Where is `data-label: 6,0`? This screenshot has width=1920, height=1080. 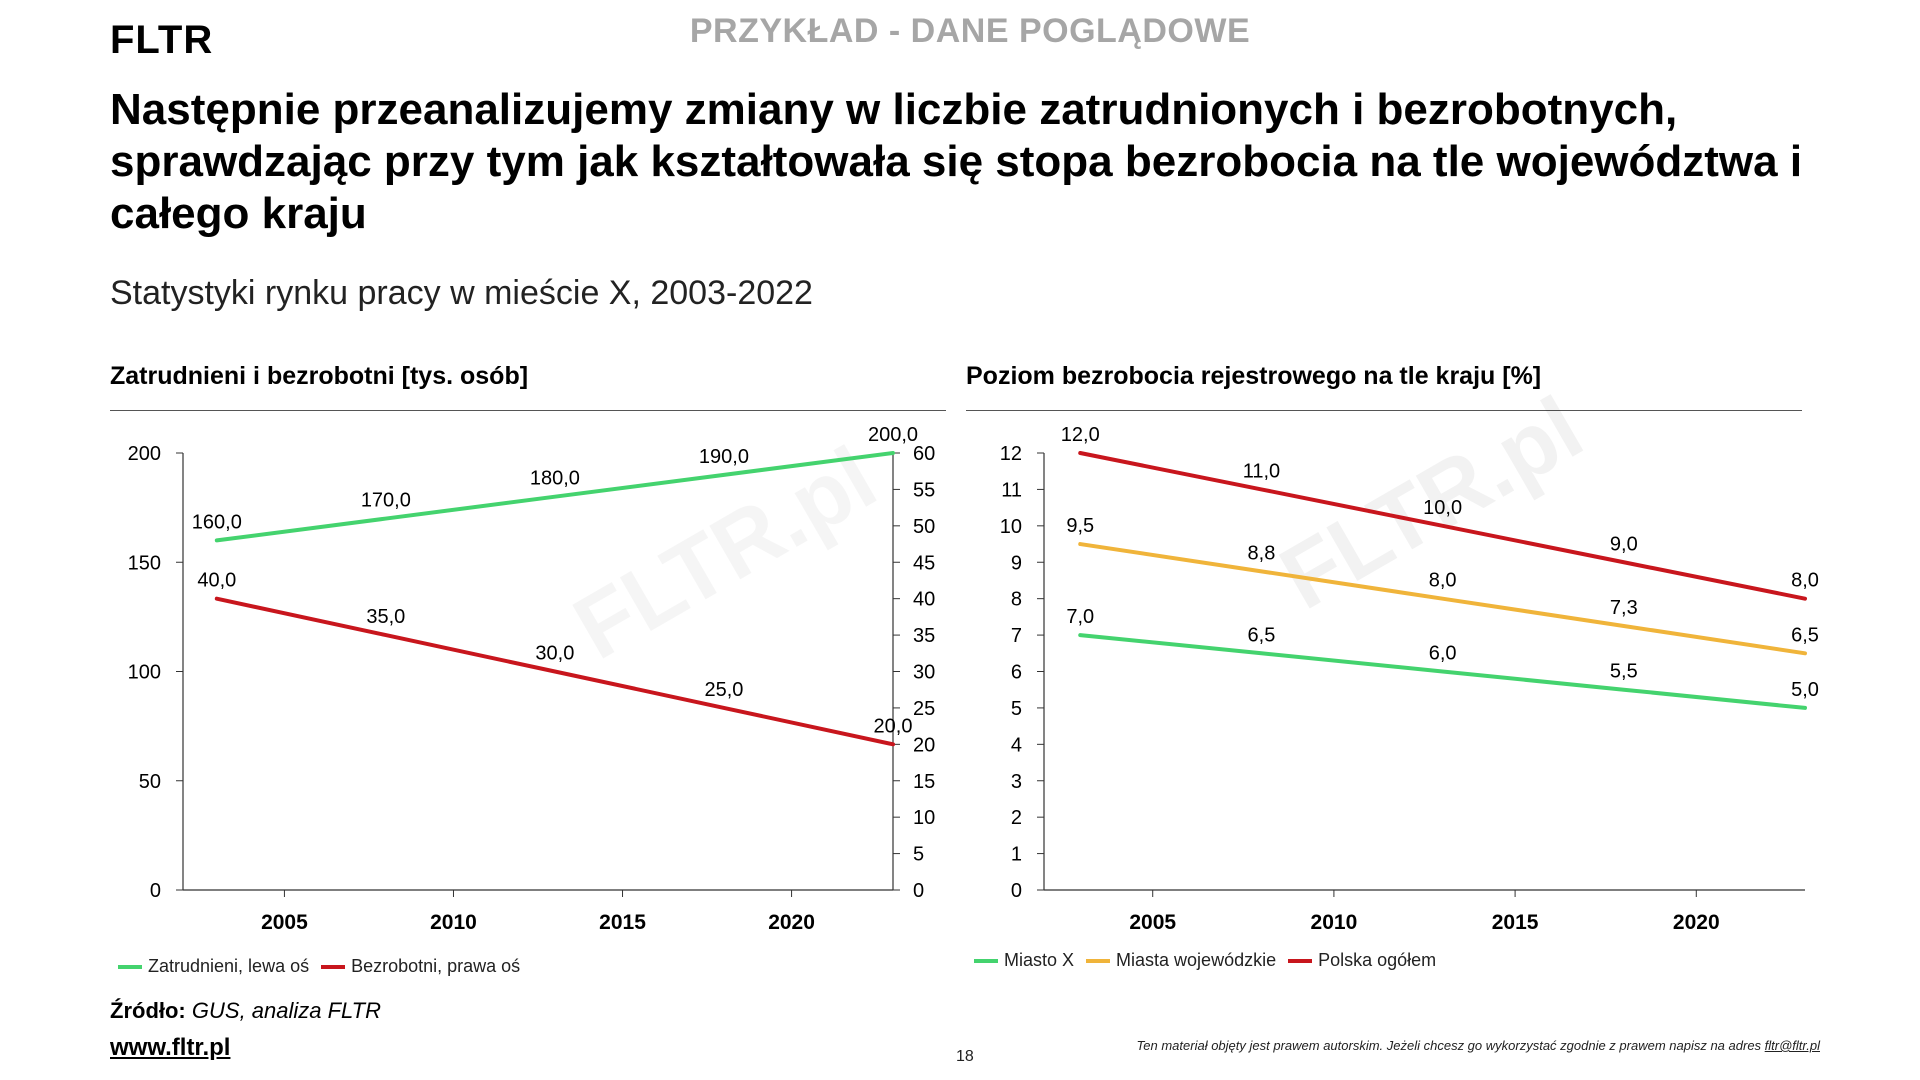 data-label: 6,0 is located at coordinates (1443, 654).